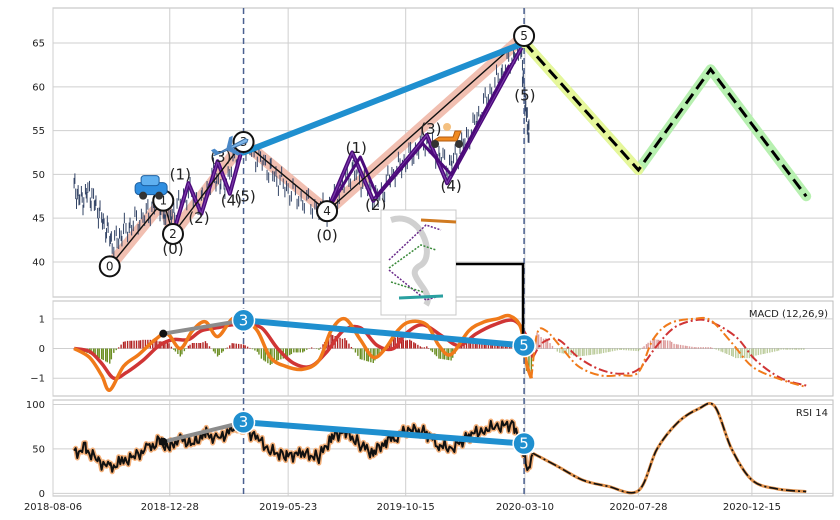  What do you see at coordinates (450, 186) in the screenshot?
I see `subwave-label: (4)` at bounding box center [450, 186].